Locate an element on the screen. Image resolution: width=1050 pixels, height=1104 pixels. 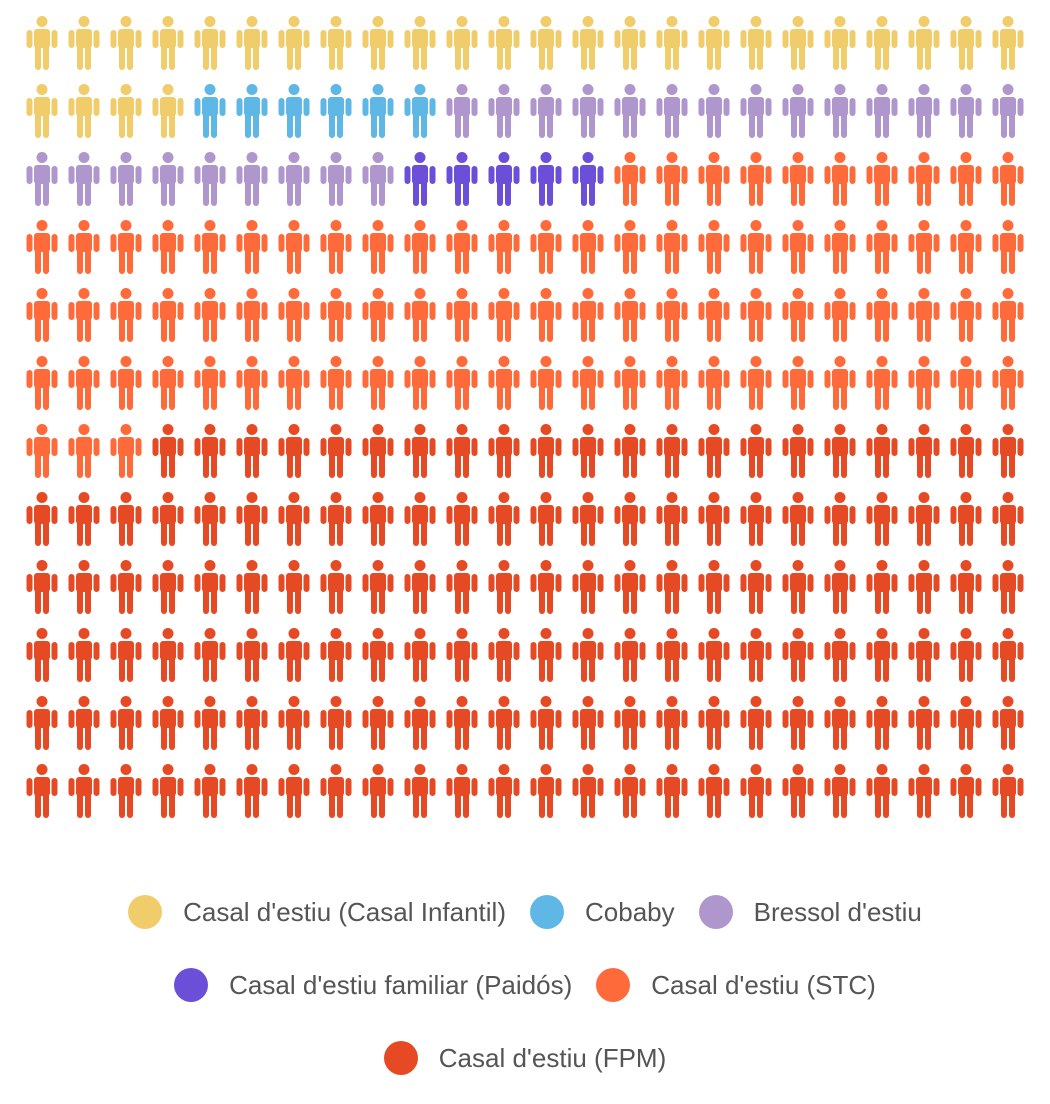
legend-item-casal-infantil: Casal d'estiu (Casal Infantil) is located at coordinates (317, 912).